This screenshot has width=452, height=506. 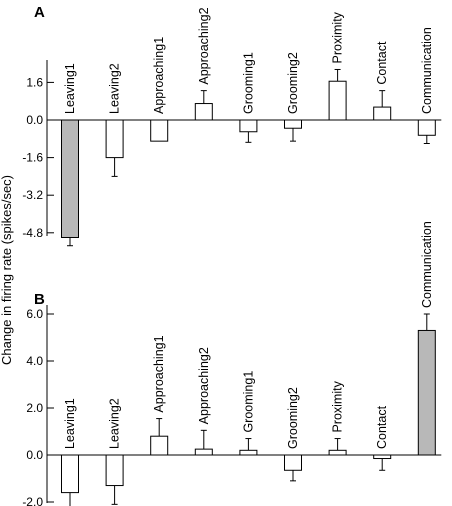 I want to click on y-tick-label: -4.8, so click(x=32, y=233).